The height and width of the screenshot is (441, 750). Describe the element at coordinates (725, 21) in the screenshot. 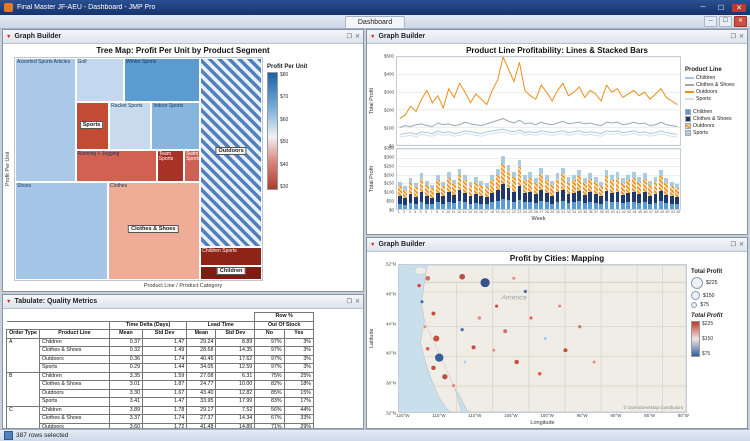

I see `doc-maximize-button: ☐` at that location.